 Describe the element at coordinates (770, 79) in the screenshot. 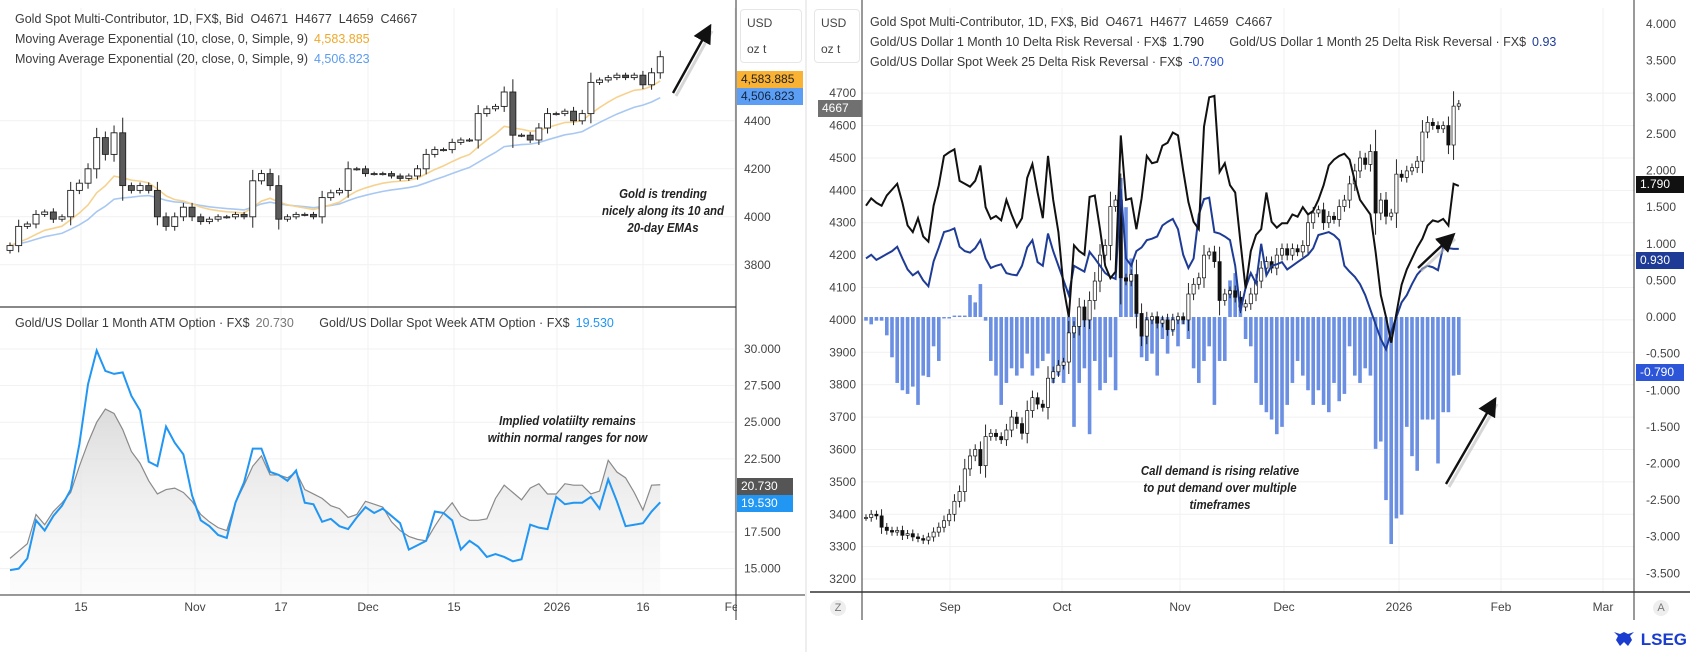

I see `ema10-price-tag: 4,583.885` at that location.